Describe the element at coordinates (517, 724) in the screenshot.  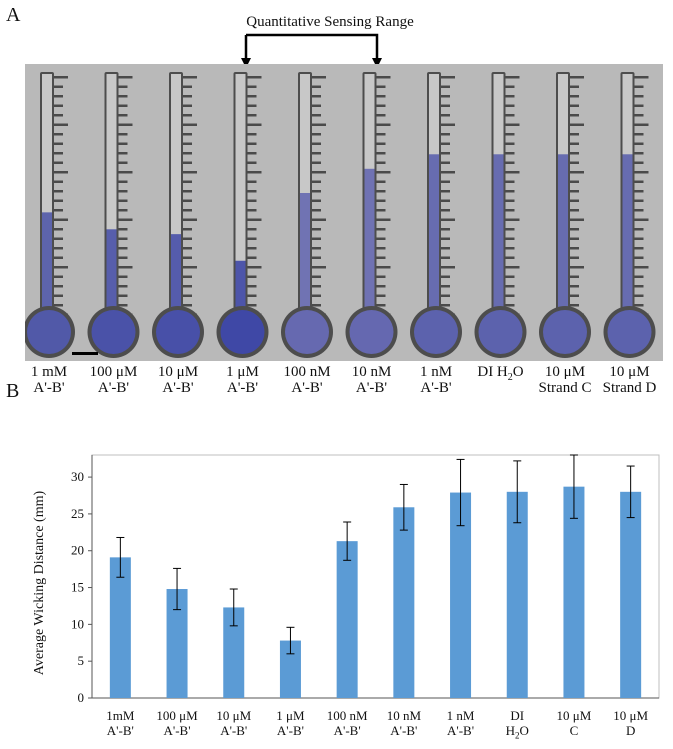
I see `x-tick-label: DI H2O` at that location.